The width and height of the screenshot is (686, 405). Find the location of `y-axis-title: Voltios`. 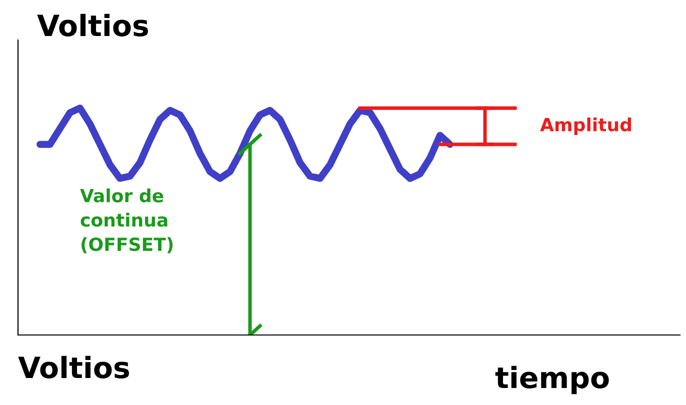

y-axis-title: Voltios is located at coordinates (92, 25).